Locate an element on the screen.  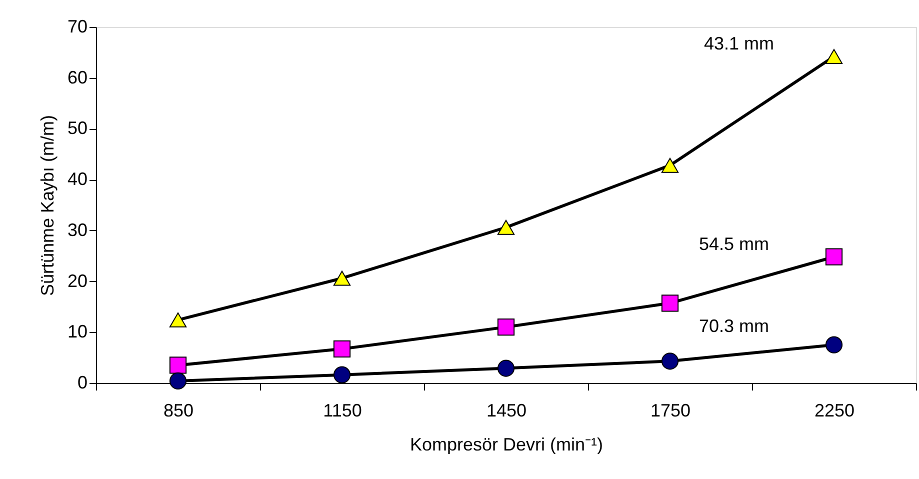
y-tick-label: 40 is located at coordinates (77, 179).